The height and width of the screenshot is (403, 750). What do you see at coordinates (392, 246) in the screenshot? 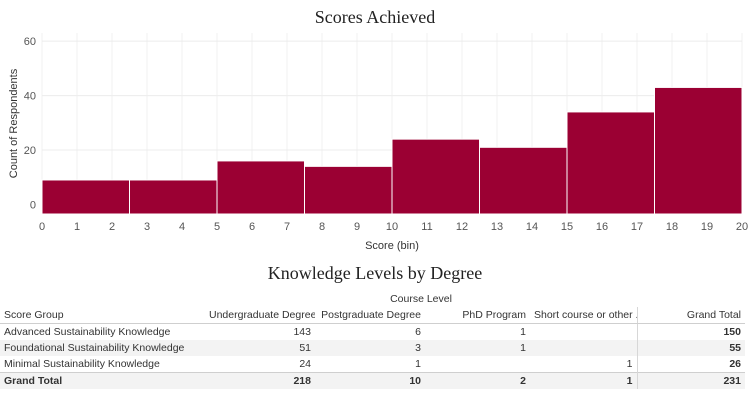
I see `x-axis-title: Score (bin)` at bounding box center [392, 246].